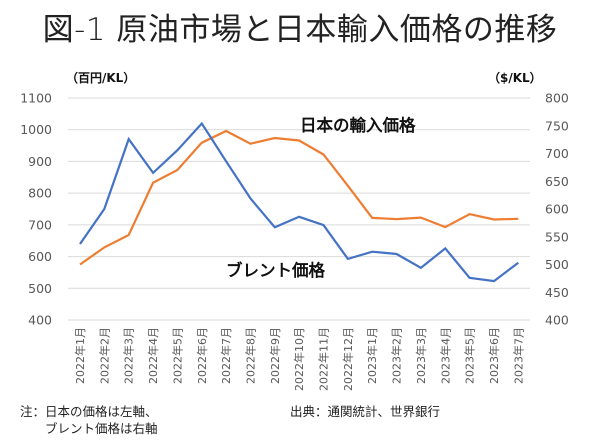 The height and width of the screenshot is (445, 600). What do you see at coordinates (300, 30) in the screenshot?
I see `chart-title: 図-1 原油市場と日本輸入価格の推移` at bounding box center [300, 30].